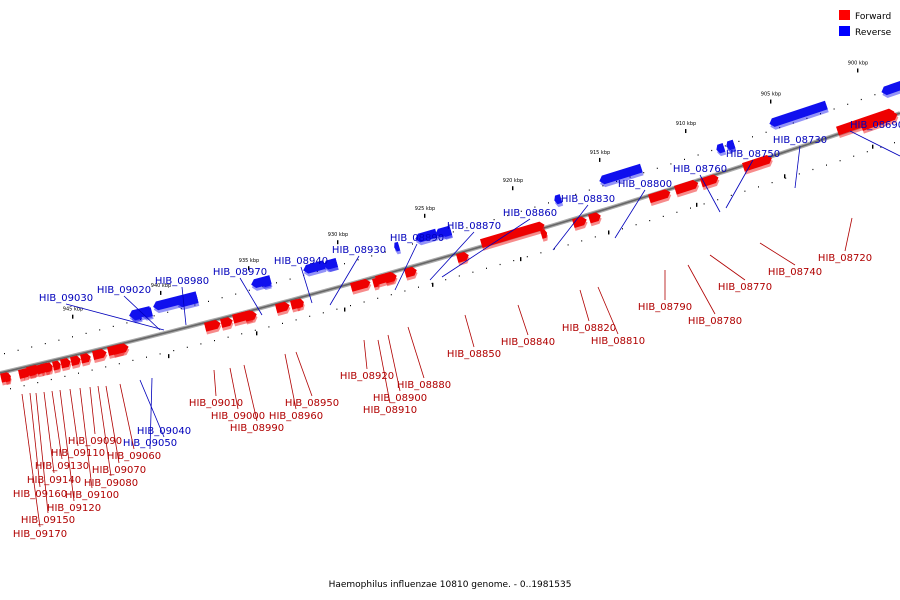 The image size is (900, 600). Describe the element at coordinates (845, 258) in the screenshot. I see `gene-label-hib_08720: HIB_08720` at that location.